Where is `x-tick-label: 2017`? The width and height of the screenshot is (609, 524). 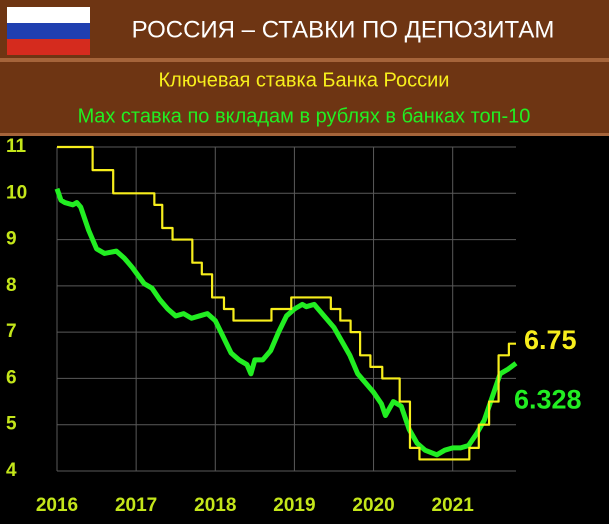 x-tick-label: 2017 is located at coordinates (136, 505).